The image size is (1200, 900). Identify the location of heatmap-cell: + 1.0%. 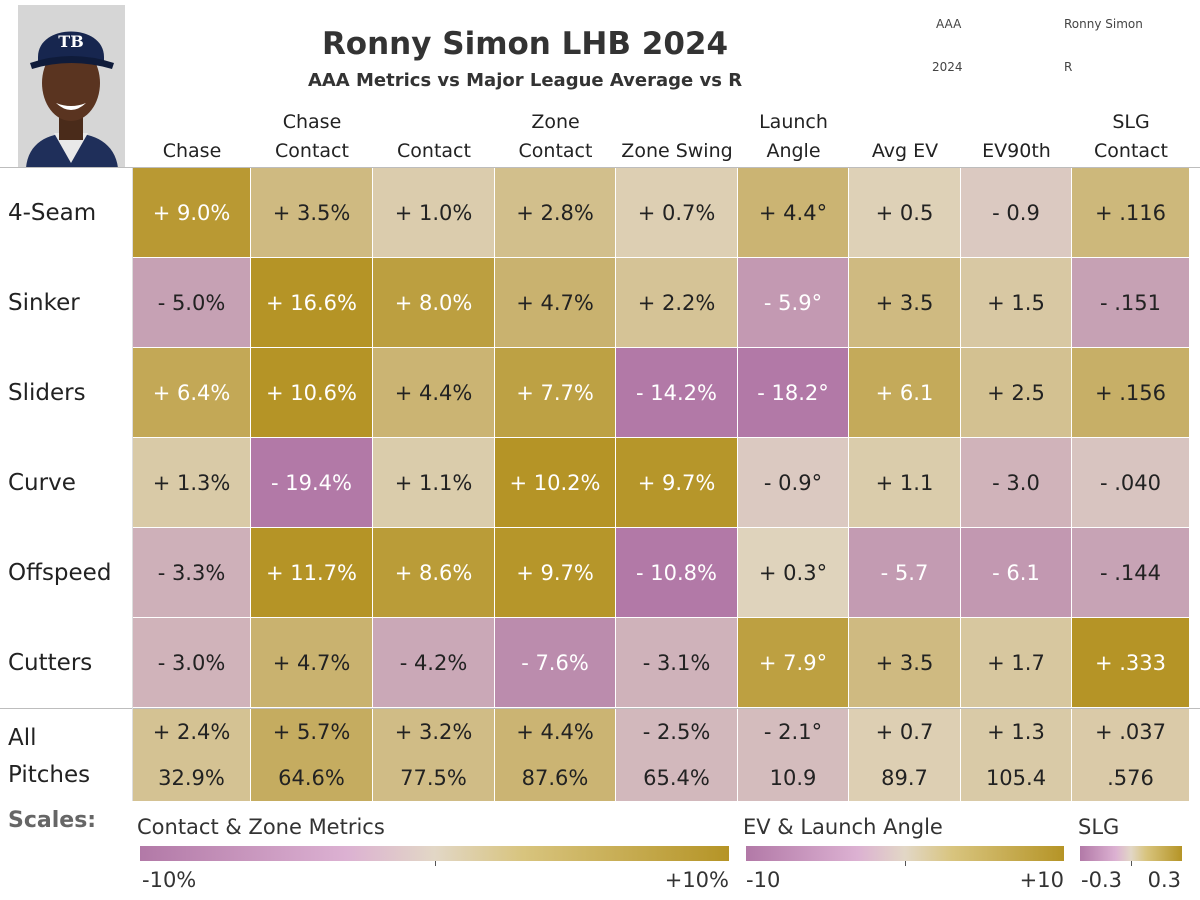
(434, 213).